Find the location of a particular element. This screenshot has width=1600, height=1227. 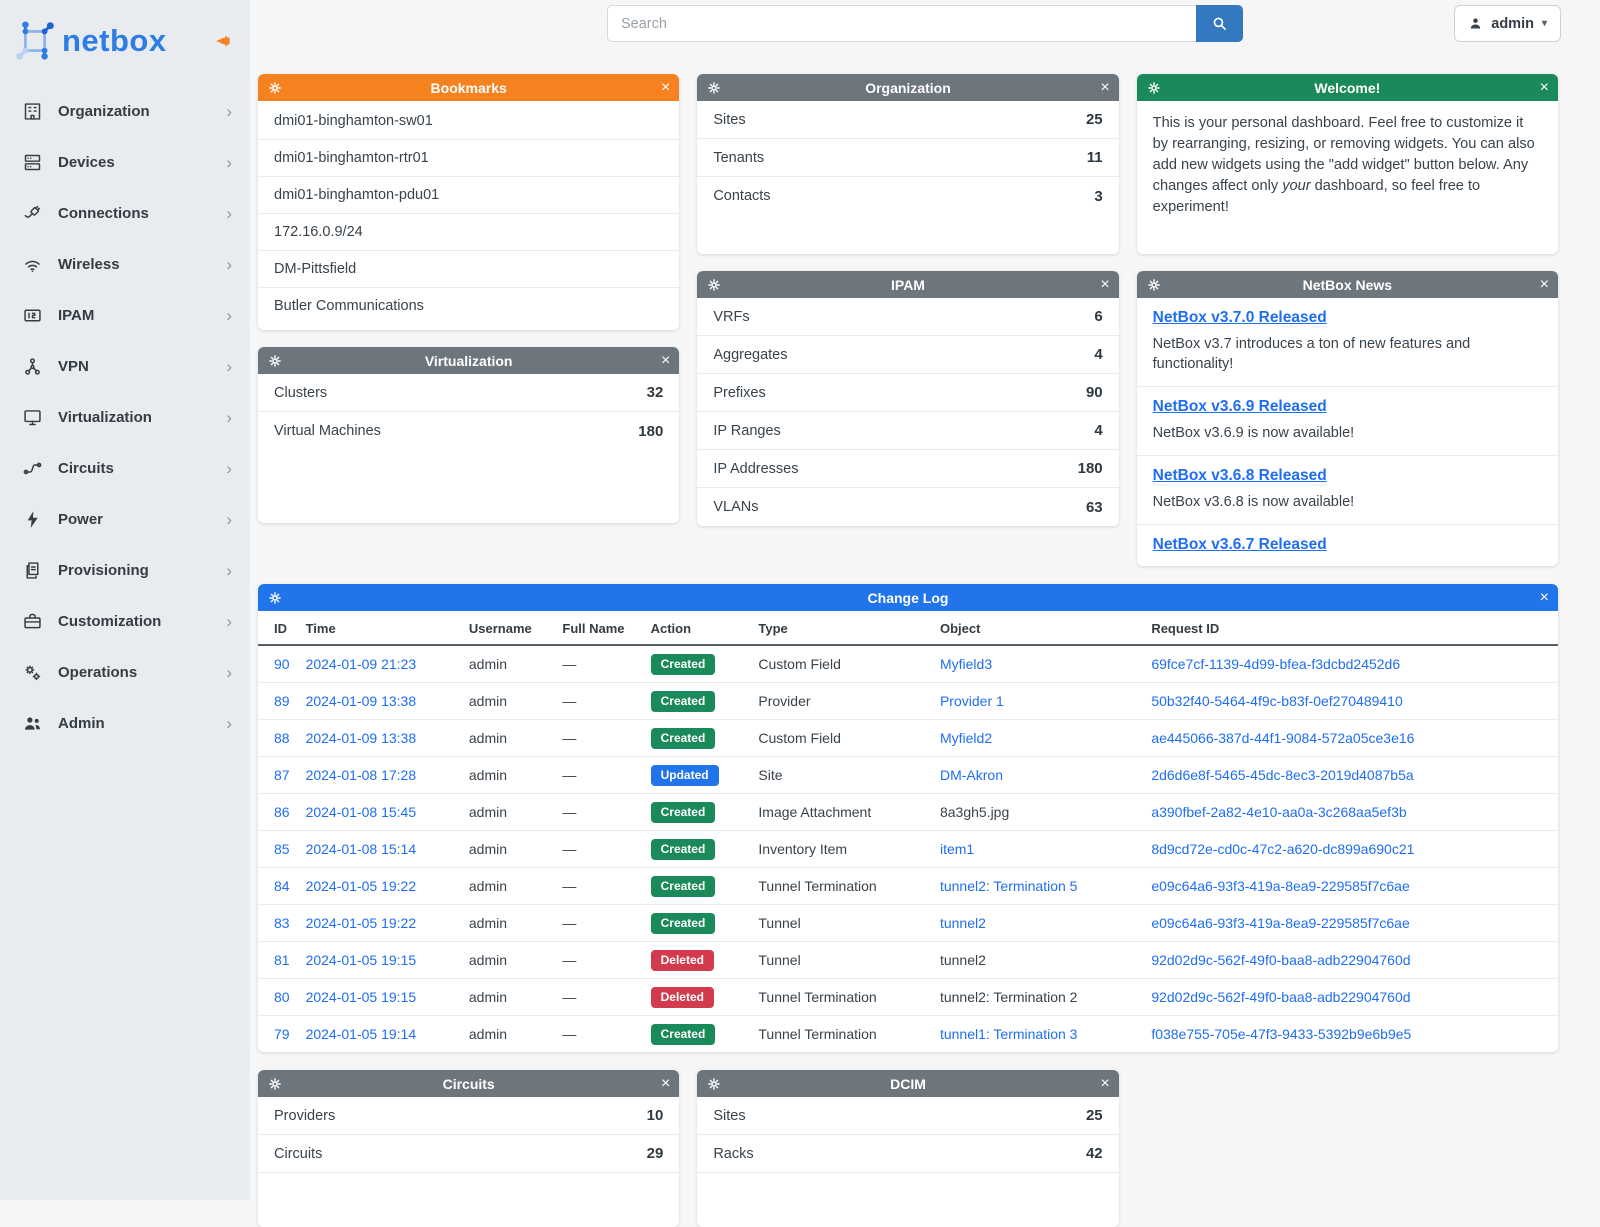

change-time-link: 2024-01-09 21:23 is located at coordinates (361, 664).